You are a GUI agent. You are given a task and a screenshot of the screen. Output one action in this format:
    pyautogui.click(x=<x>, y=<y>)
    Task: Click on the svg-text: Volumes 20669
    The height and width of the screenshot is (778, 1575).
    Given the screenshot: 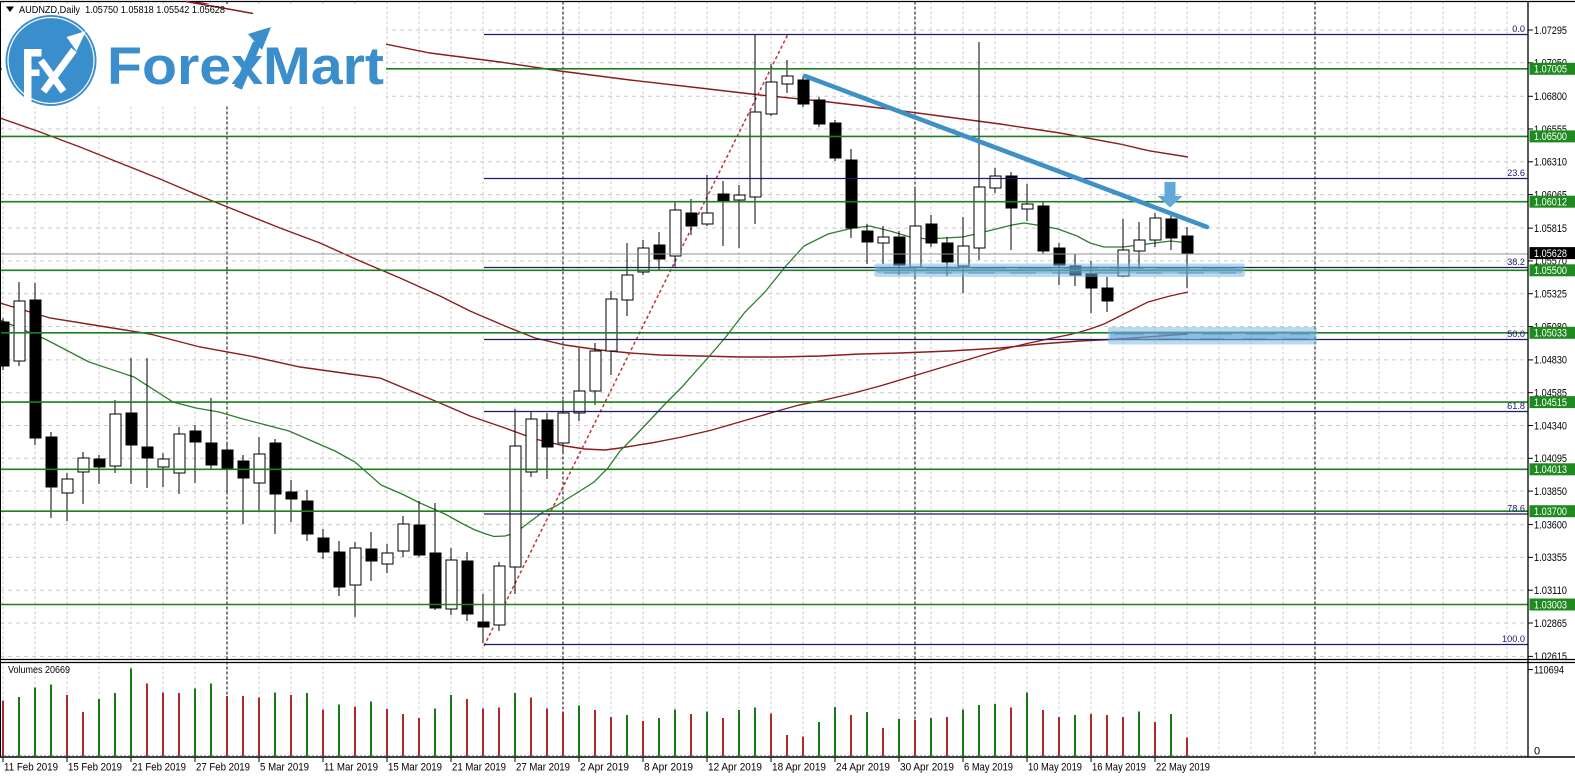 What is the action you would take?
    pyautogui.click(x=39, y=670)
    